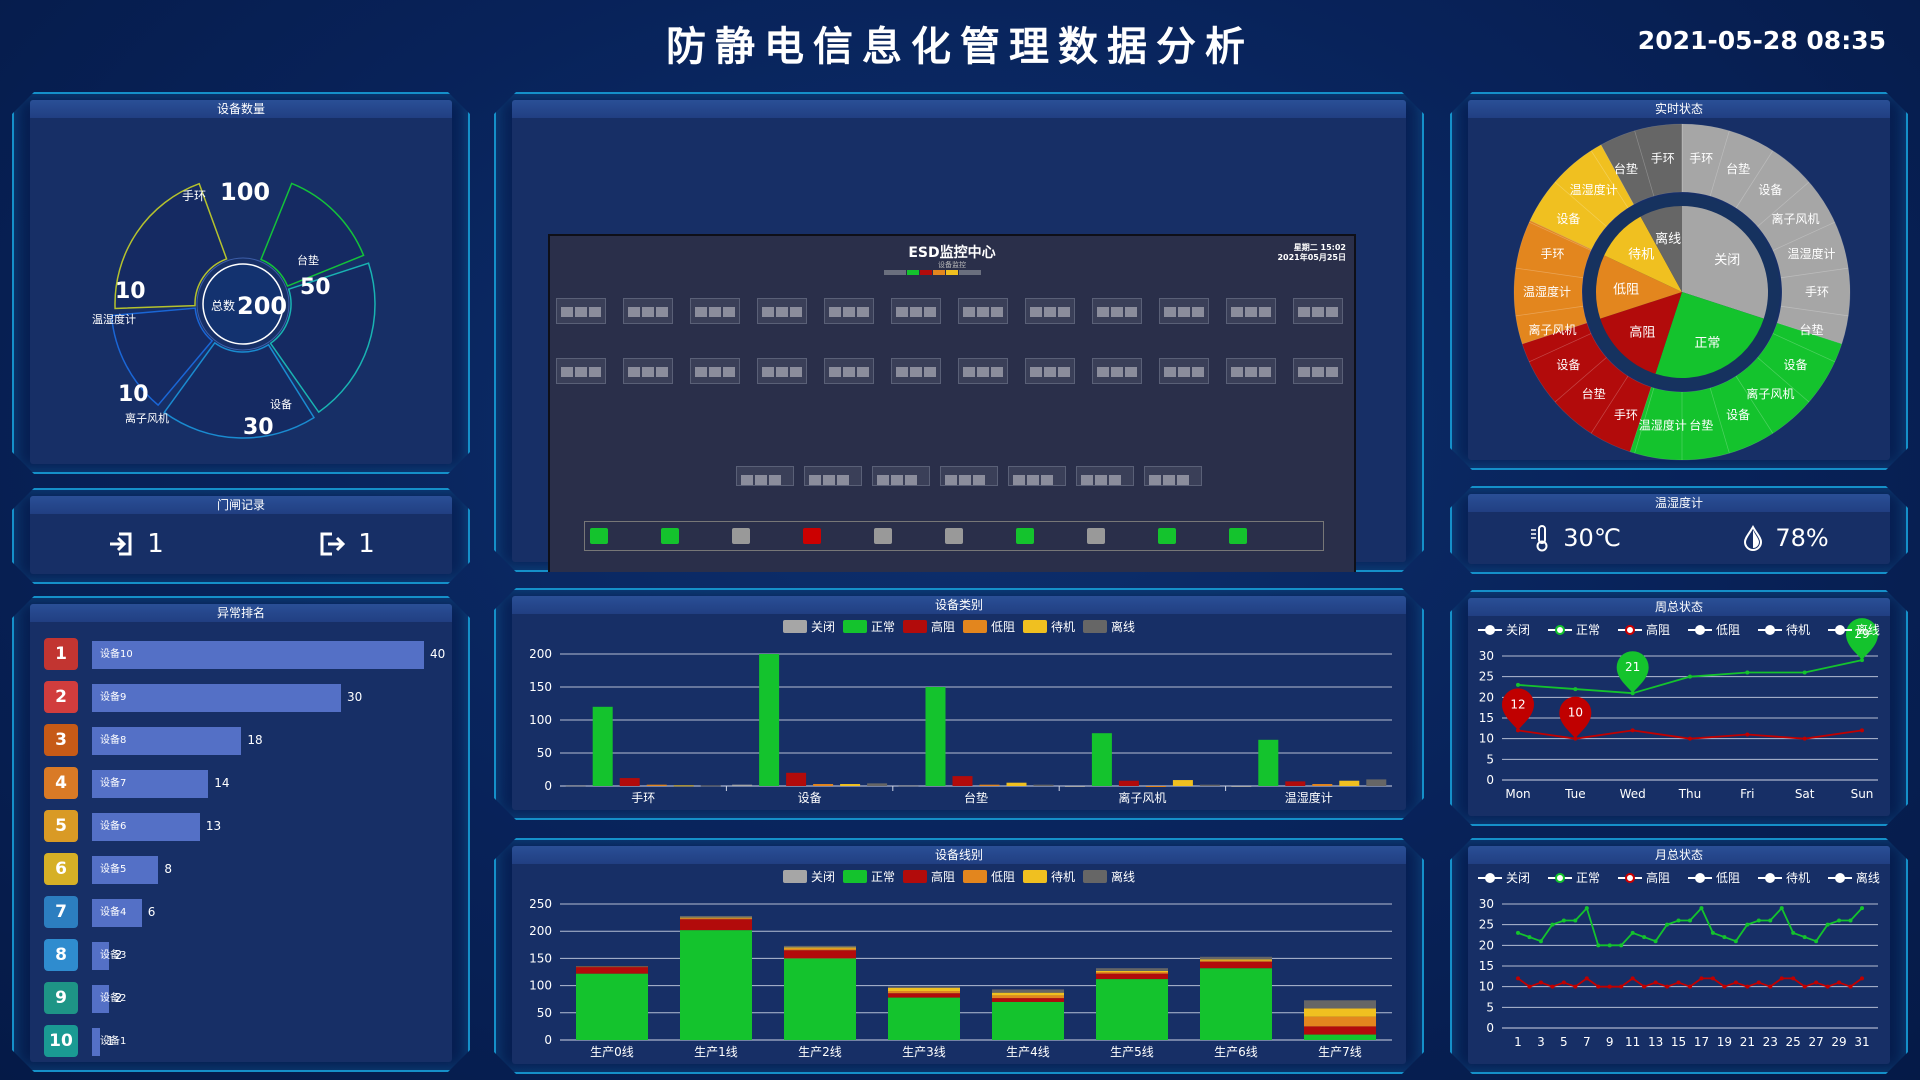 The height and width of the screenshot is (1080, 1920). Describe the element at coordinates (1541, 1042) in the screenshot. I see `x-tick-label: 3` at that location.